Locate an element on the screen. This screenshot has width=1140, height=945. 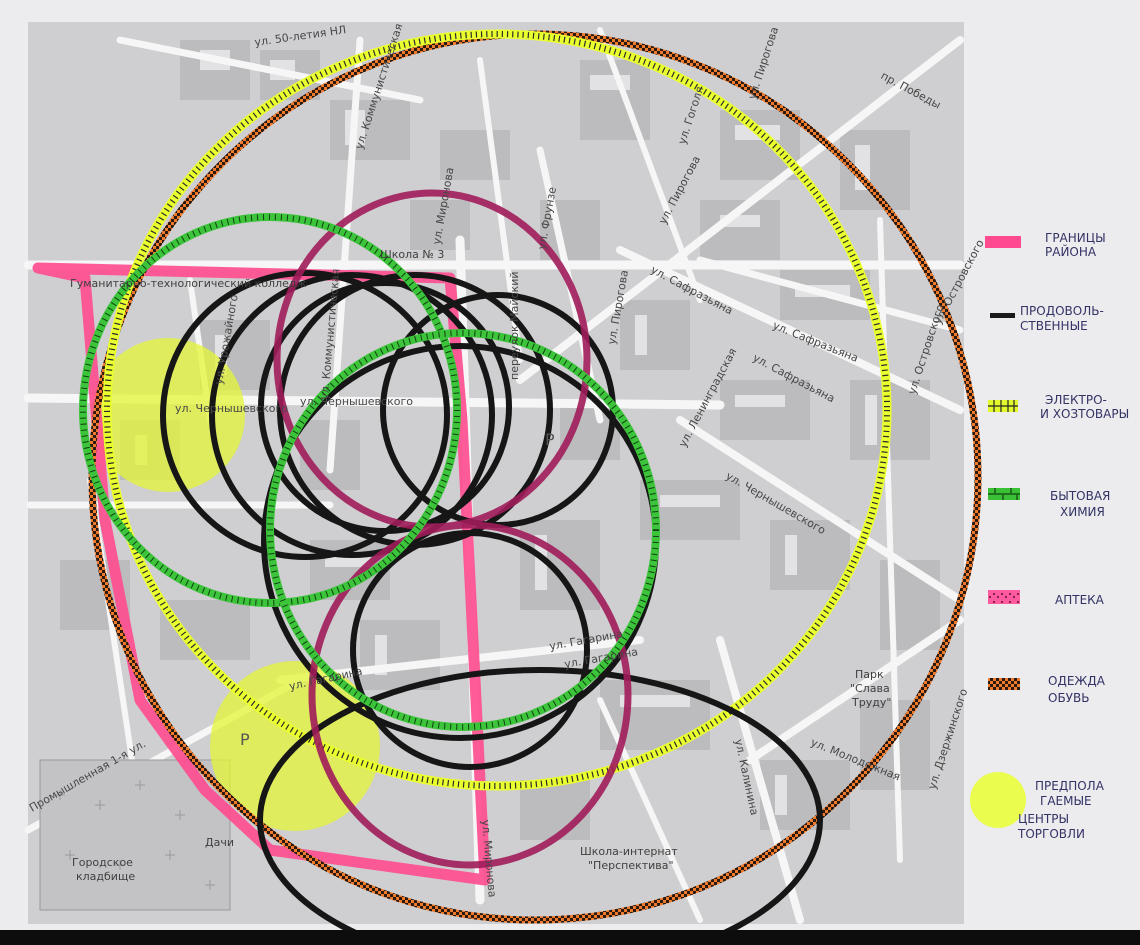
legend-swatch-trade-centers is located at coordinates (998, 800).